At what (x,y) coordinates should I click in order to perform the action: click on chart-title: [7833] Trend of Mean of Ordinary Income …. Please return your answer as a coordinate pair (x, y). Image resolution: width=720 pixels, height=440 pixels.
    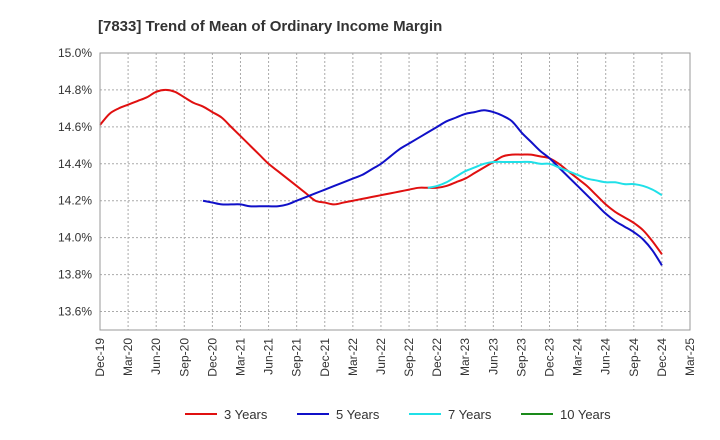
    Looking at the image, I should click on (270, 26).